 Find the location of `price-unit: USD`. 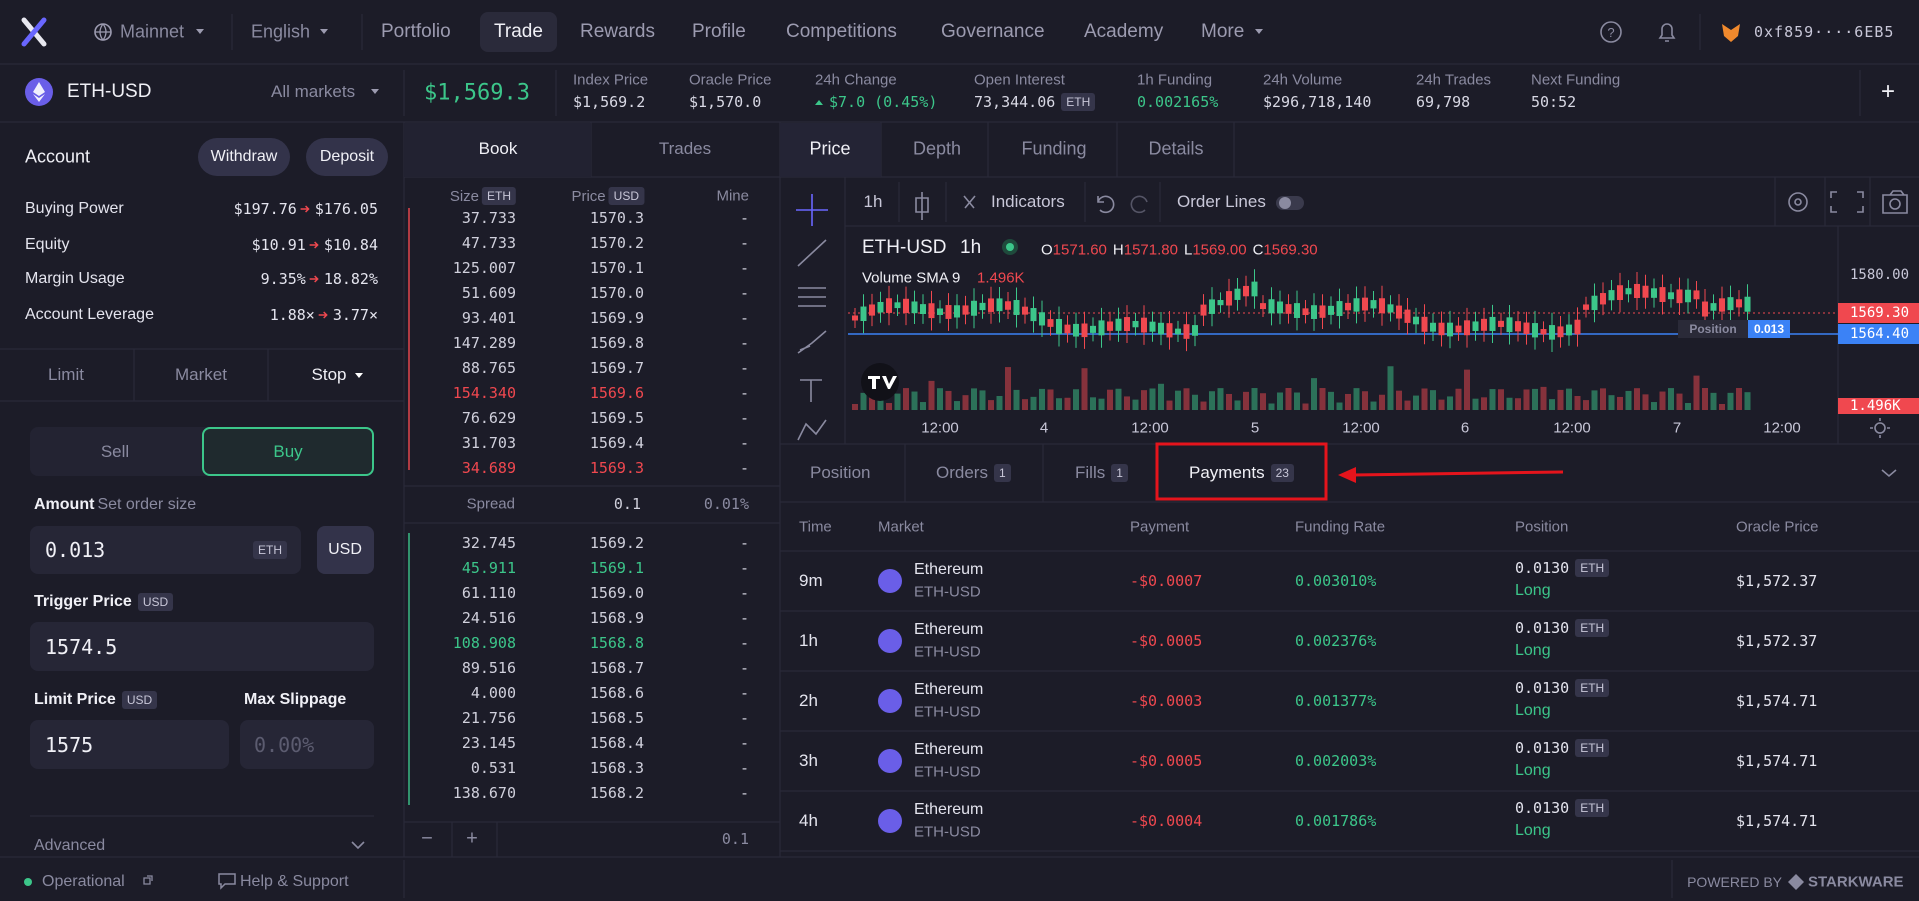

price-unit: USD is located at coordinates (626, 196).